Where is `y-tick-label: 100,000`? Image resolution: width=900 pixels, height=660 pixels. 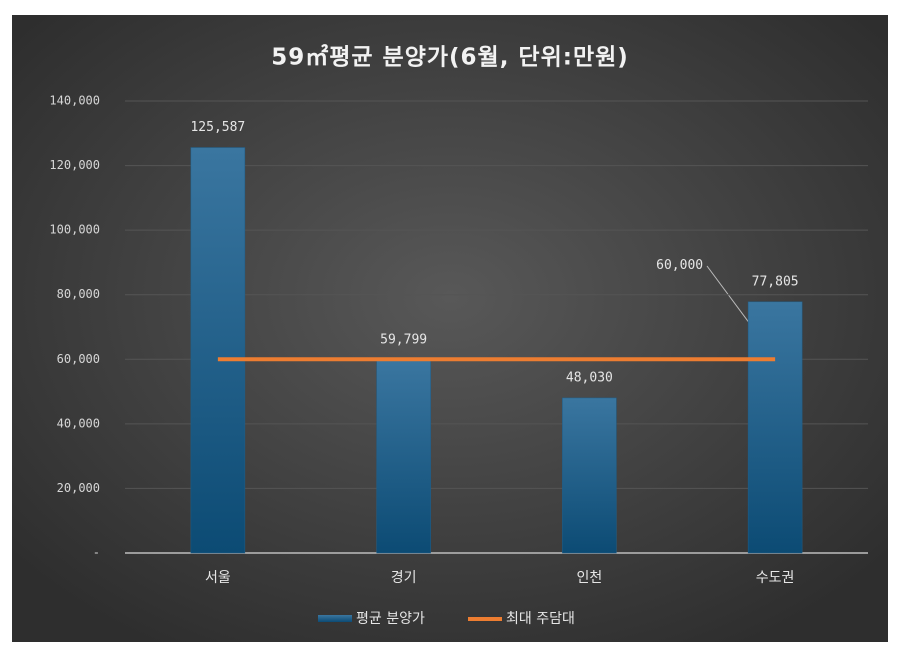 y-tick-label: 100,000 is located at coordinates (74, 230).